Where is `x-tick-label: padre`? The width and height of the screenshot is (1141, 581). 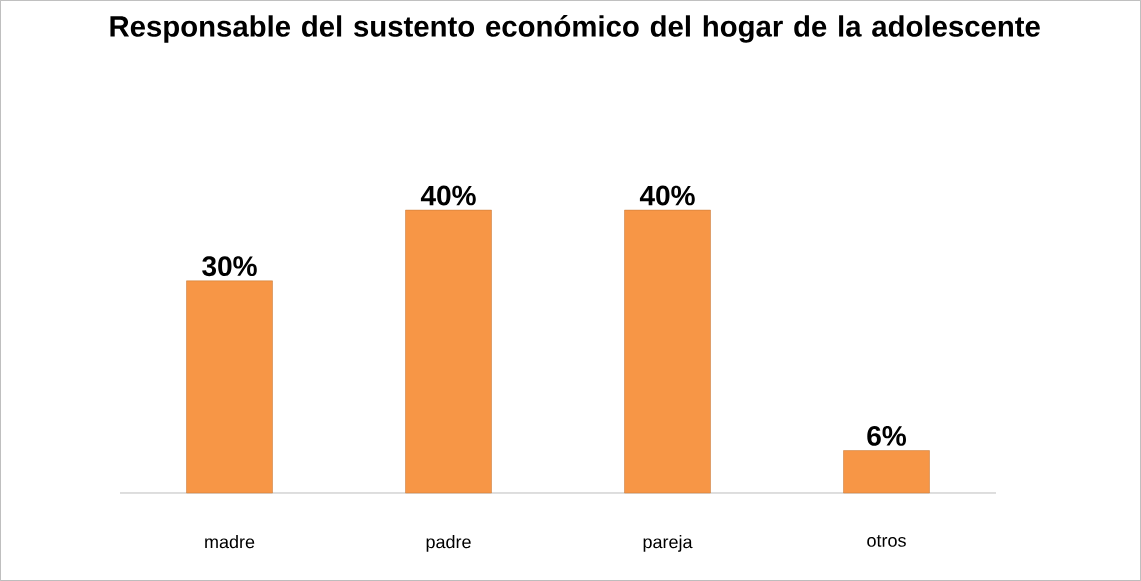 x-tick-label: padre is located at coordinates (448, 543).